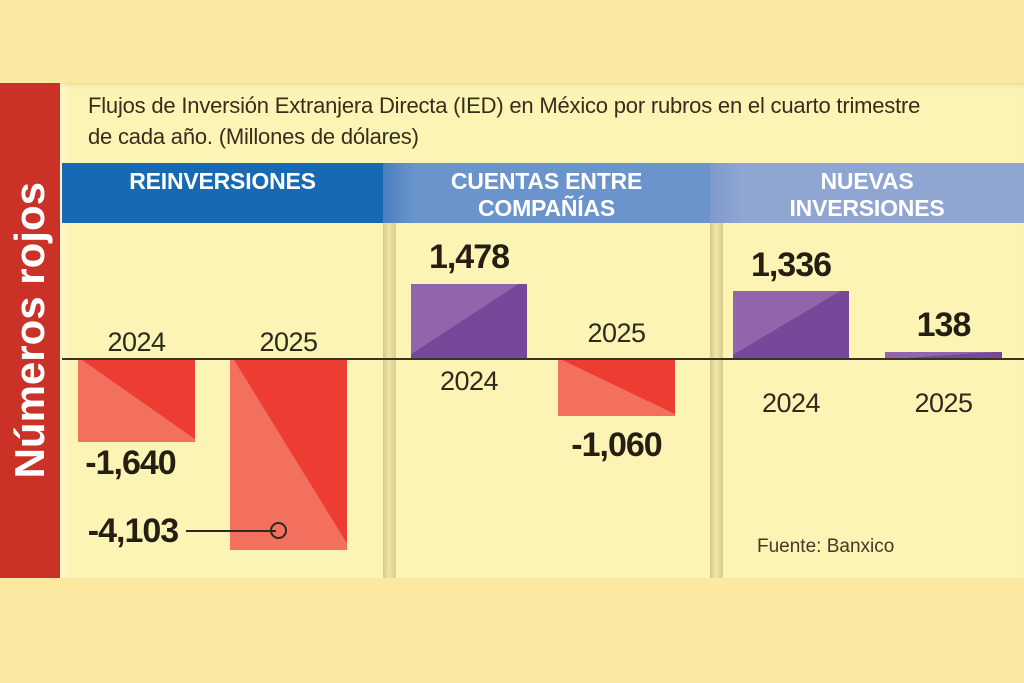  I want to click on side-banner: Números rojos, so click(30, 330).